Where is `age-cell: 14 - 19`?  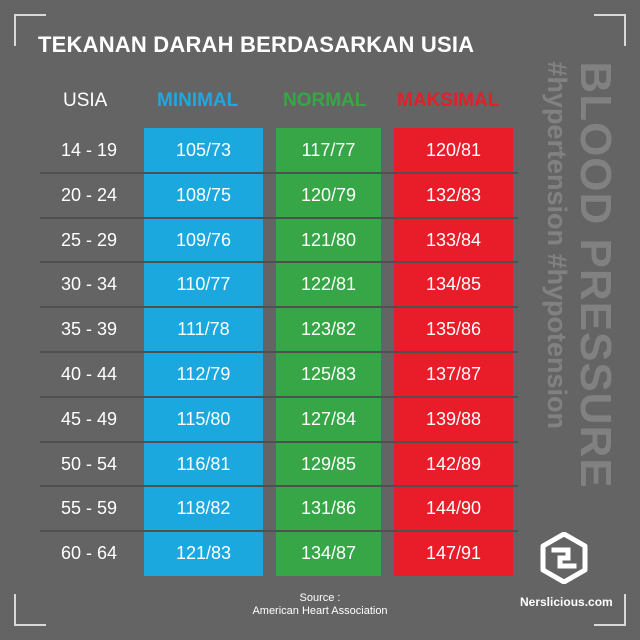
age-cell: 14 - 19 is located at coordinates (89, 150).